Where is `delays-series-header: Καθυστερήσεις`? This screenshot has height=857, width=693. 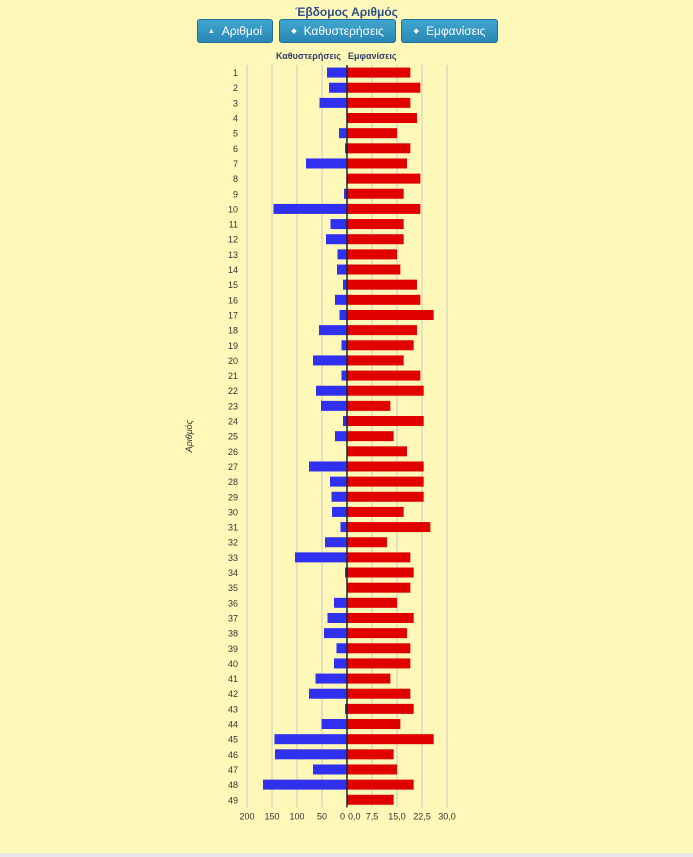
delays-series-header: Καθυστερήσεις is located at coordinates (308, 56).